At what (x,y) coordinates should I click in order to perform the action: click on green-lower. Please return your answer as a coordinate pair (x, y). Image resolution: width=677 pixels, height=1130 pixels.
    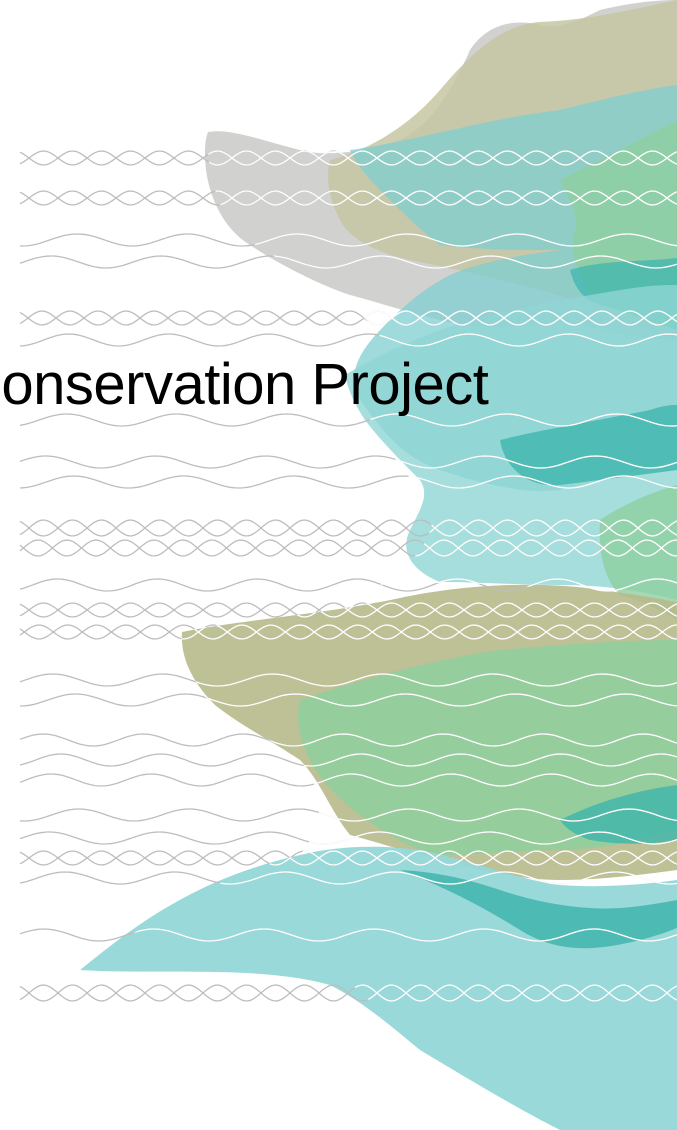
    Looking at the image, I should click on (487, 747).